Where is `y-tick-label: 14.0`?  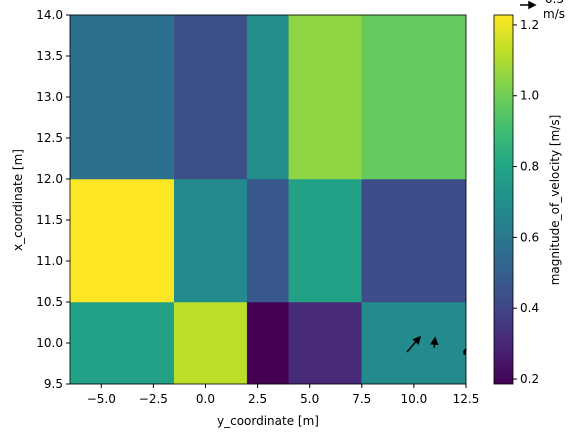
y-tick-label: 14.0 is located at coordinates (49, 15).